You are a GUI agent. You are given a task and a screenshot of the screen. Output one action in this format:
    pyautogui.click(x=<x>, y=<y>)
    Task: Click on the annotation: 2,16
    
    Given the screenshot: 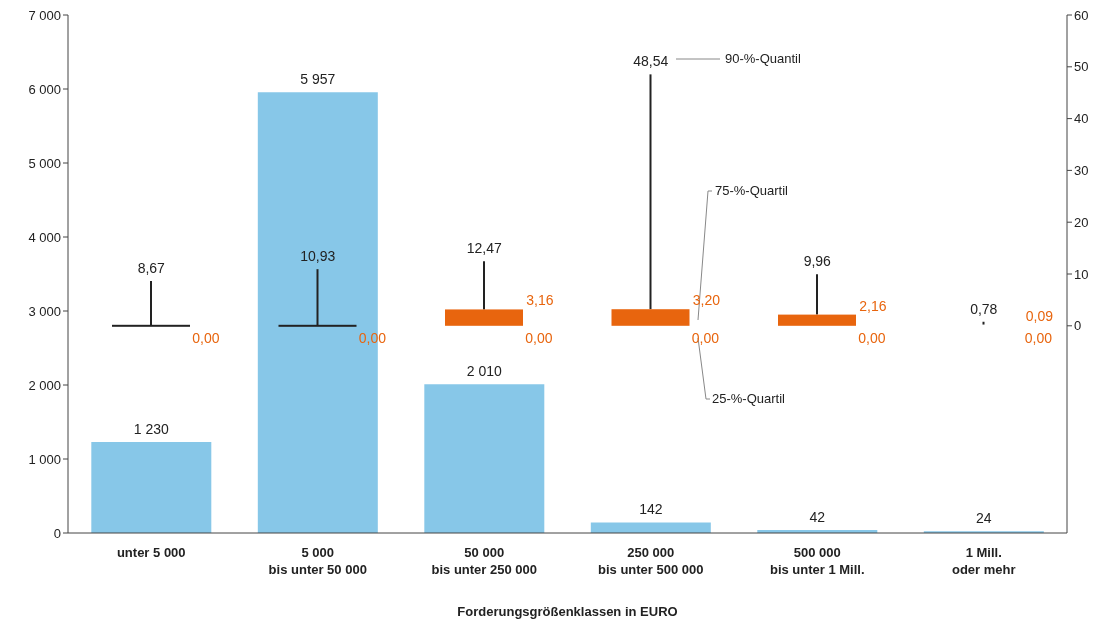 What is the action you would take?
    pyautogui.click(x=873, y=305)
    